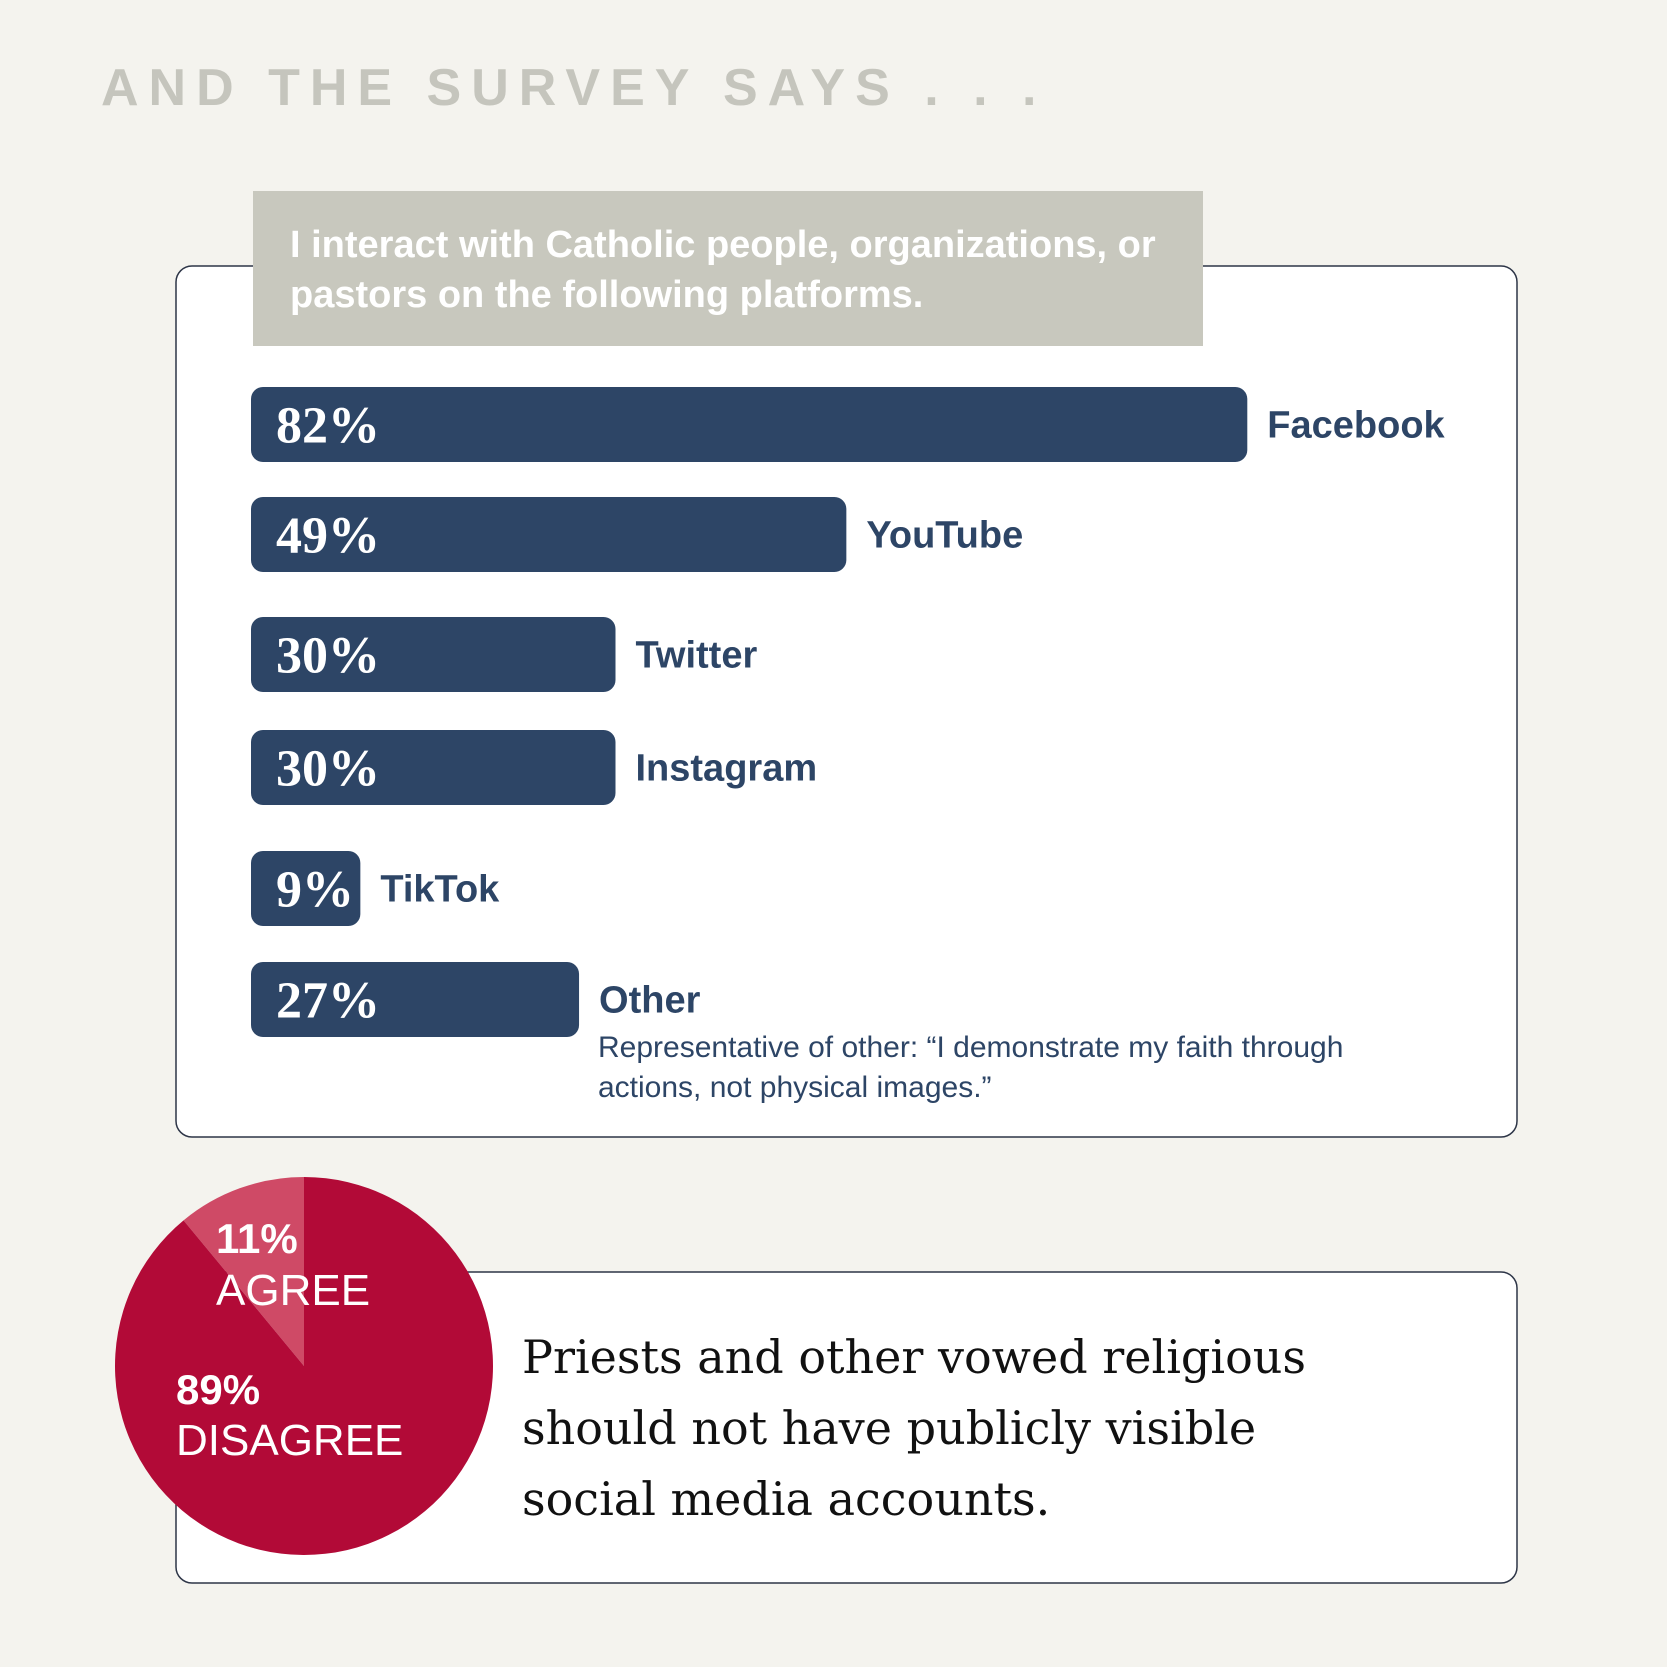 This screenshot has width=1667, height=1667. What do you see at coordinates (289, 1440) in the screenshot?
I see `slice-label: DISAGREE` at bounding box center [289, 1440].